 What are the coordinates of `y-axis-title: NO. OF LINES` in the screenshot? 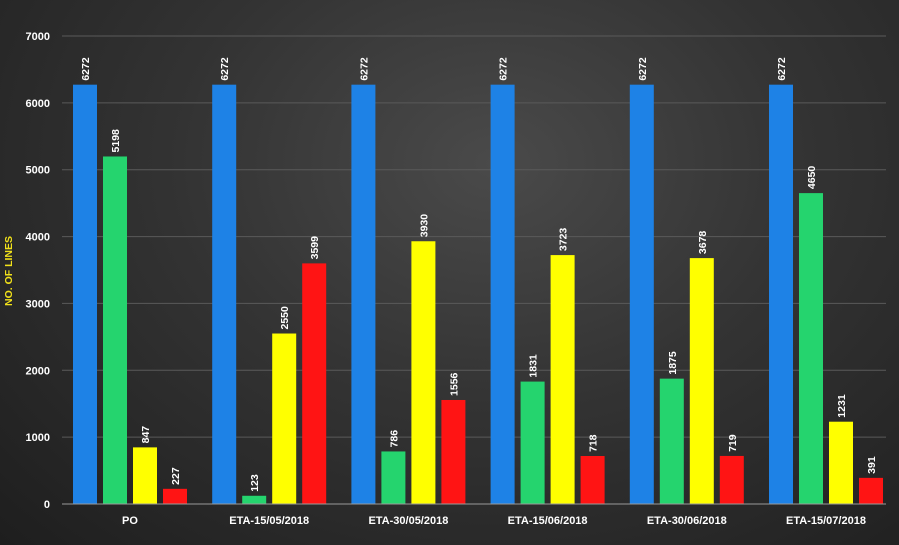 It's located at (9, 271).